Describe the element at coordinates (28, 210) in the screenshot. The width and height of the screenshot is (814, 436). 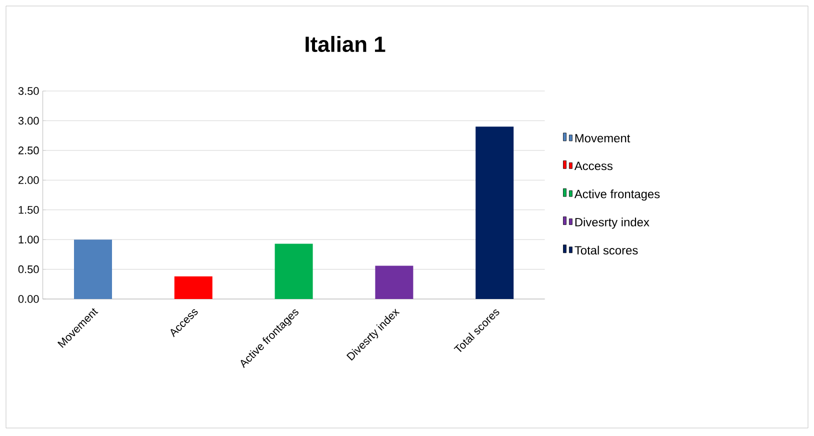
I see `y-tick-label: 1.50` at that location.